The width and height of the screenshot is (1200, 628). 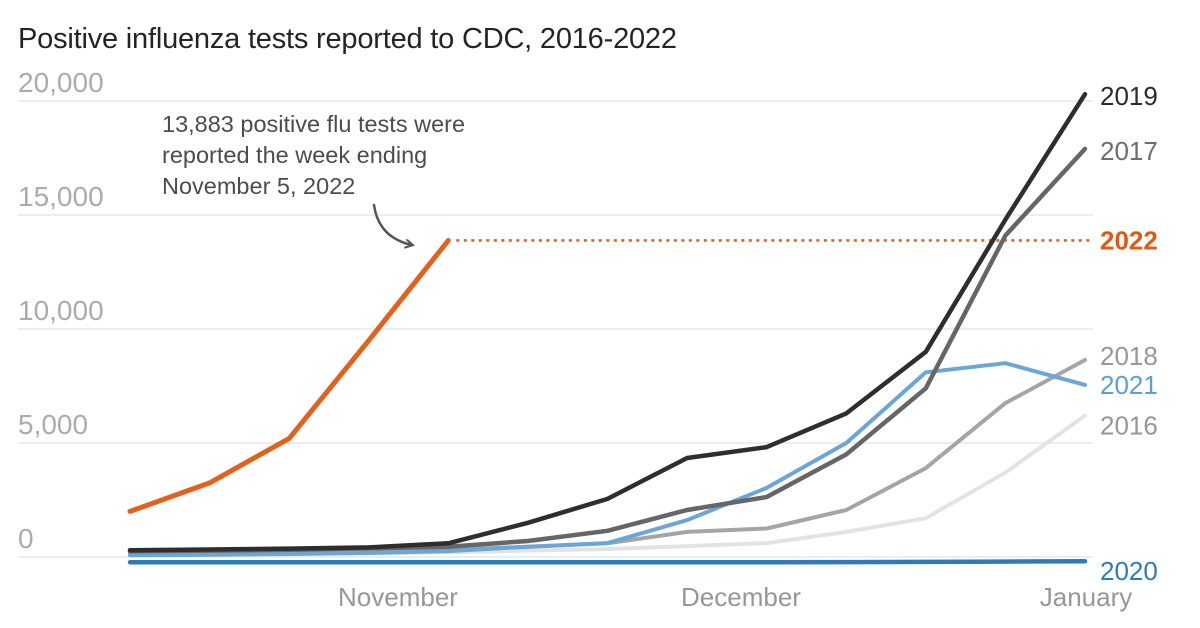 What do you see at coordinates (741, 597) in the screenshot?
I see `month-label: December` at bounding box center [741, 597].